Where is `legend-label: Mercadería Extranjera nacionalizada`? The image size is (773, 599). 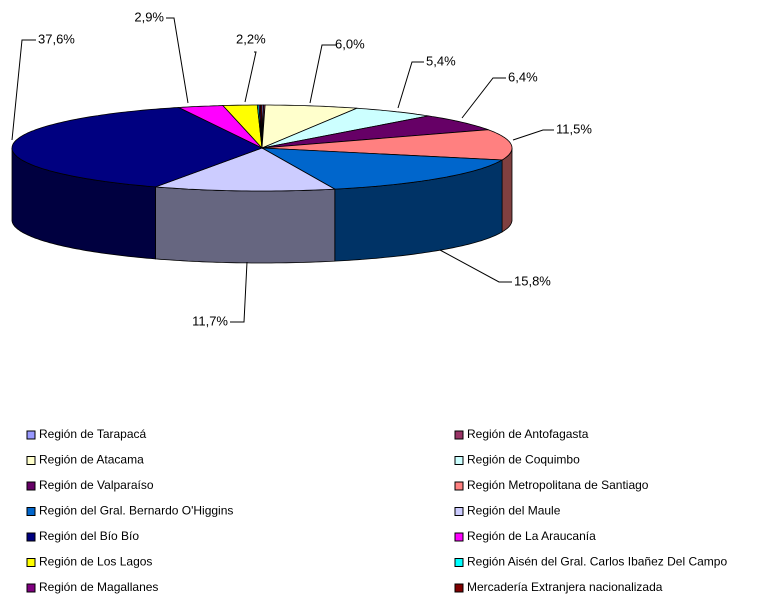 legend-label: Mercadería Extranjera nacionalizada is located at coordinates (565, 587).